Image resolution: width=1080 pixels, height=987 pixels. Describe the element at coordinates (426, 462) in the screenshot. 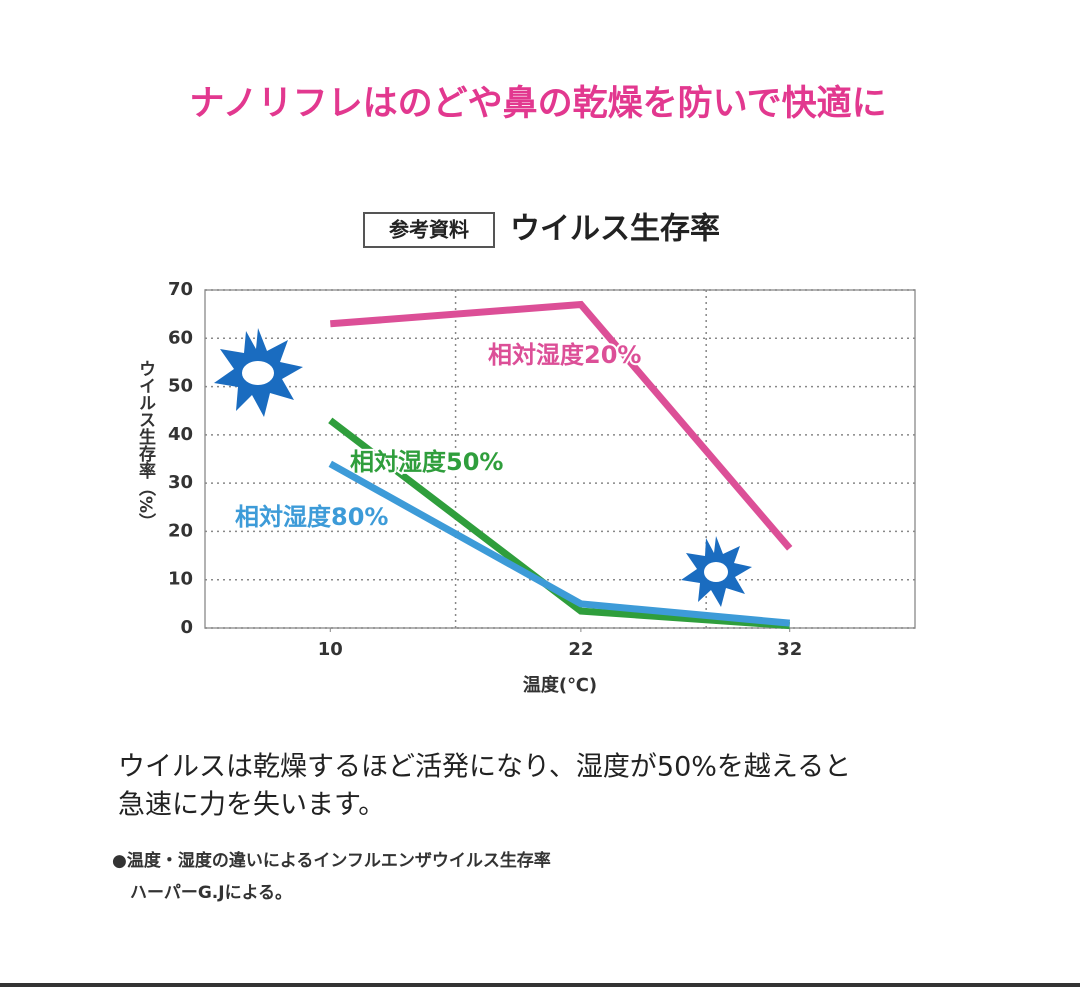

I see `series-label: 相対湿度50%` at that location.